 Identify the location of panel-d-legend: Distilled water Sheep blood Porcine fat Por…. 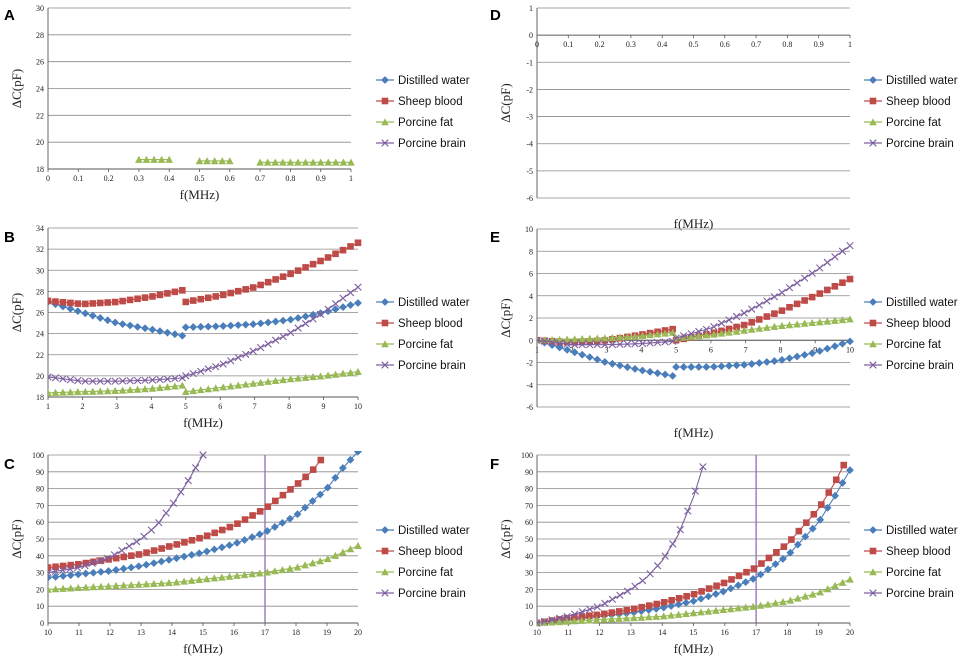
(911, 112).